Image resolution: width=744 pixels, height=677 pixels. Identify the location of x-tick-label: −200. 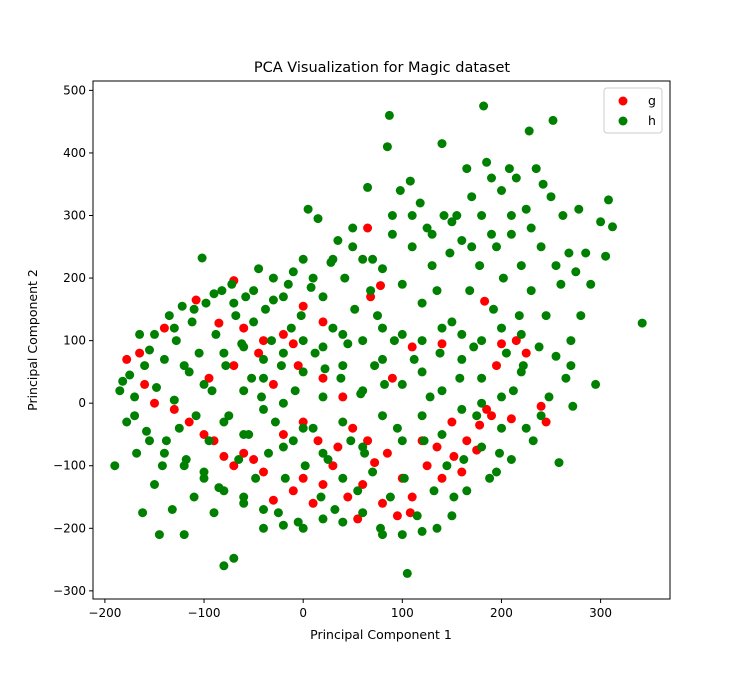
(104, 613).